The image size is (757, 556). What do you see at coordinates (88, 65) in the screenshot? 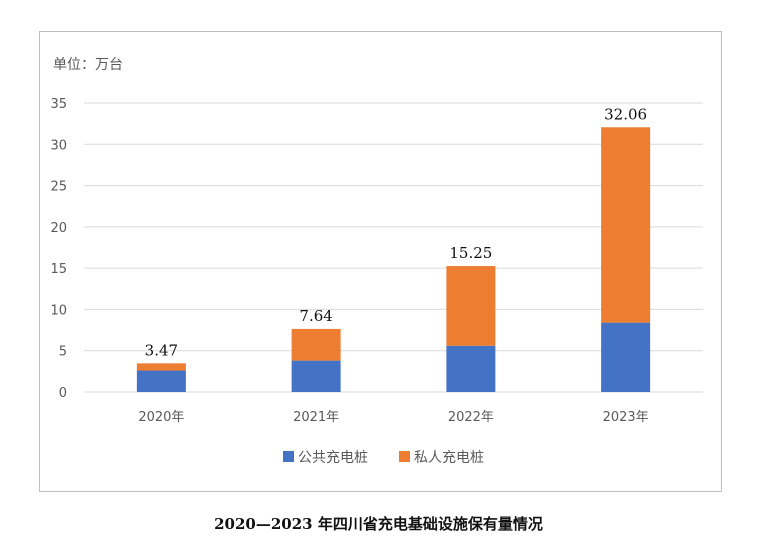
I see `y-axis-unit-label: 单位：万台` at bounding box center [88, 65].